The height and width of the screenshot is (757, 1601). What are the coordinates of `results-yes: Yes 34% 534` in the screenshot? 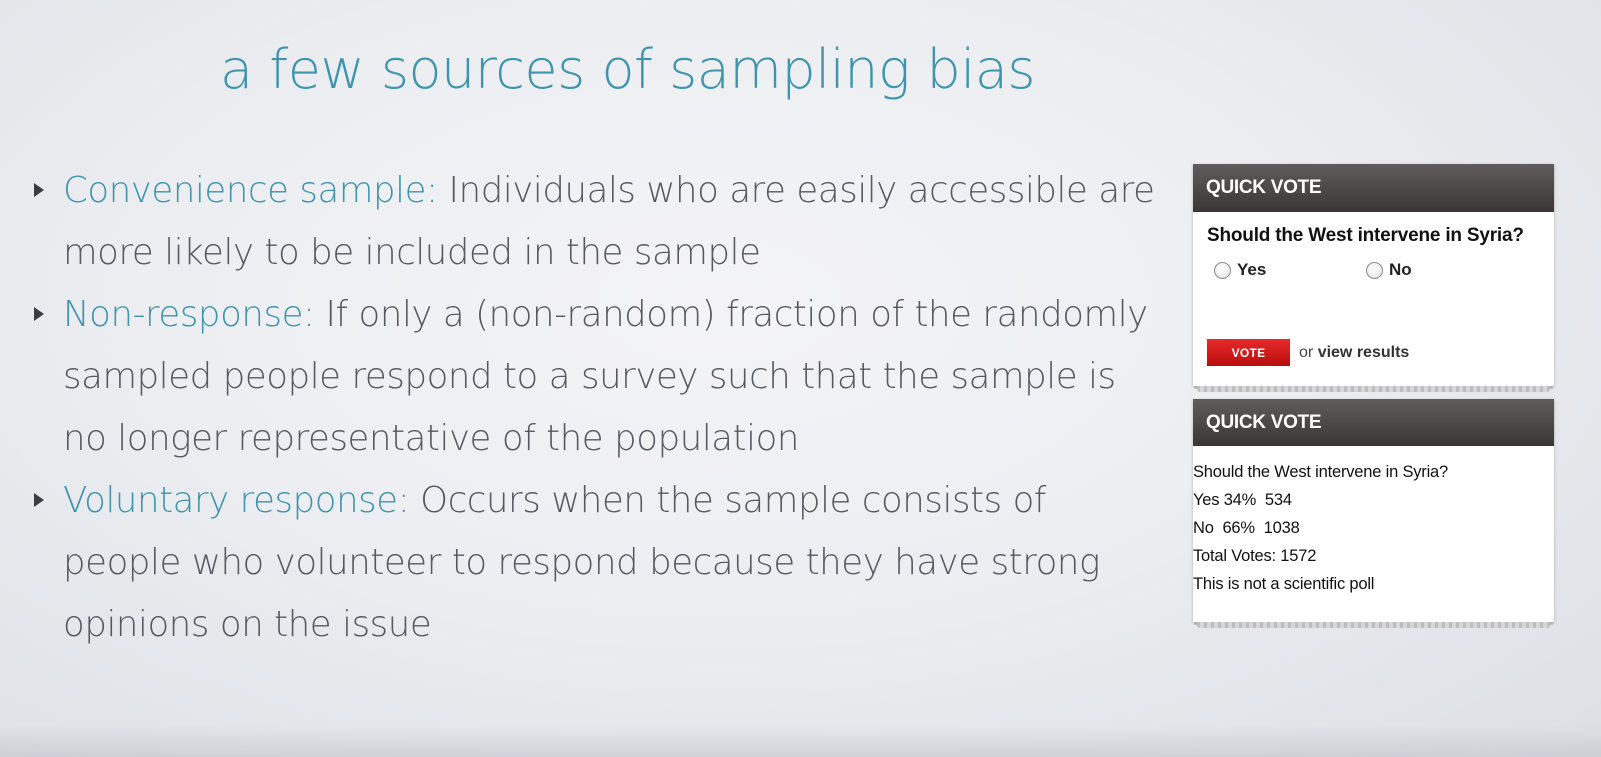 It's located at (1242, 500).